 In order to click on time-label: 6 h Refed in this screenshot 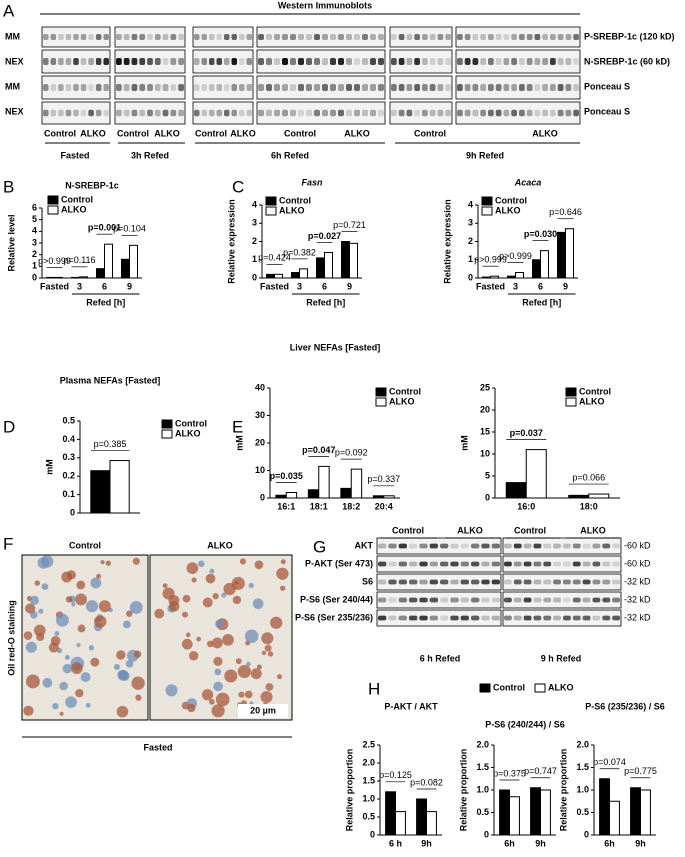, I will do `click(440, 658)`.